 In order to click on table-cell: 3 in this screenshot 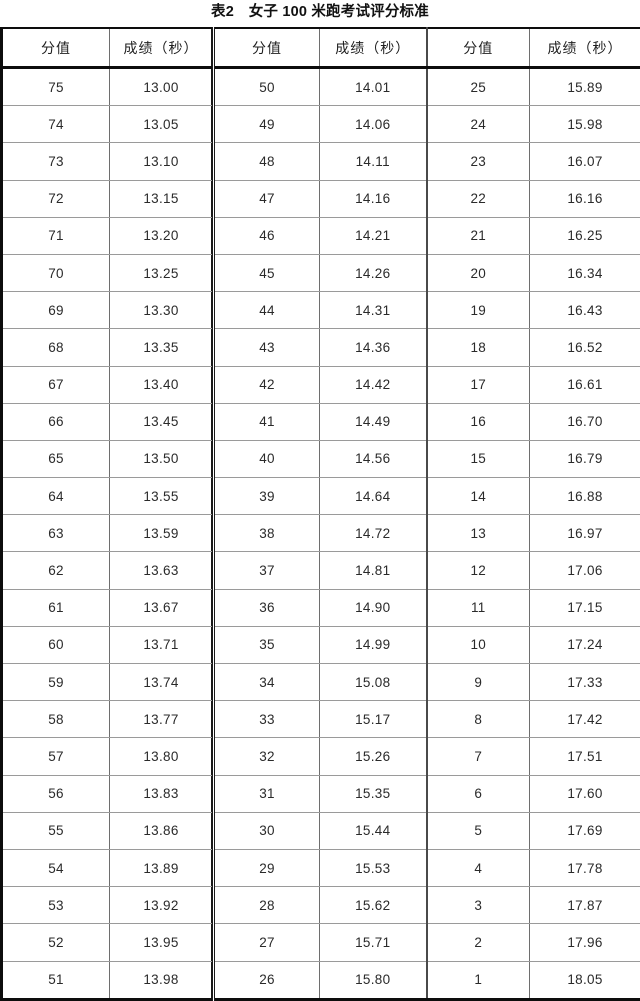, I will do `click(478, 905)`.